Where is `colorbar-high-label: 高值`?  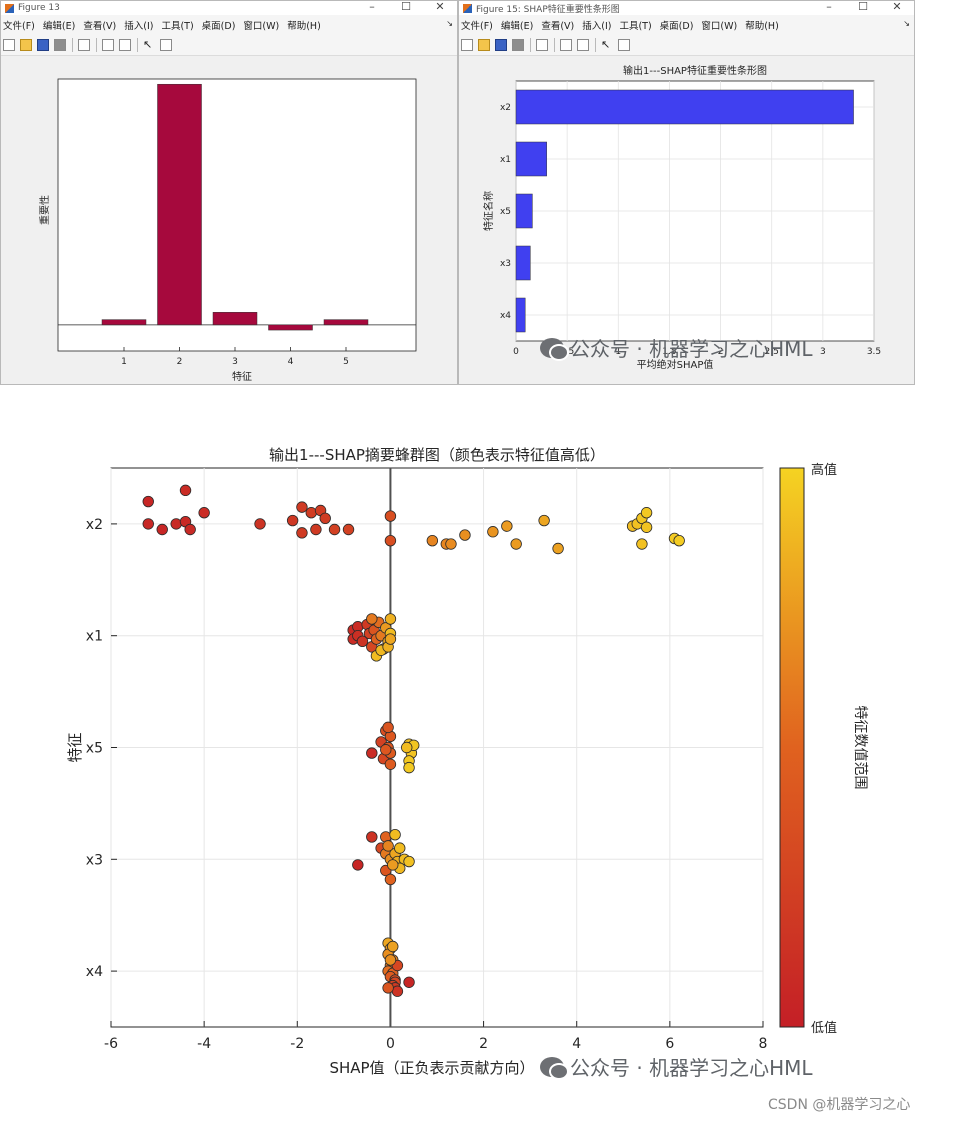 colorbar-high-label: 高值 is located at coordinates (824, 470).